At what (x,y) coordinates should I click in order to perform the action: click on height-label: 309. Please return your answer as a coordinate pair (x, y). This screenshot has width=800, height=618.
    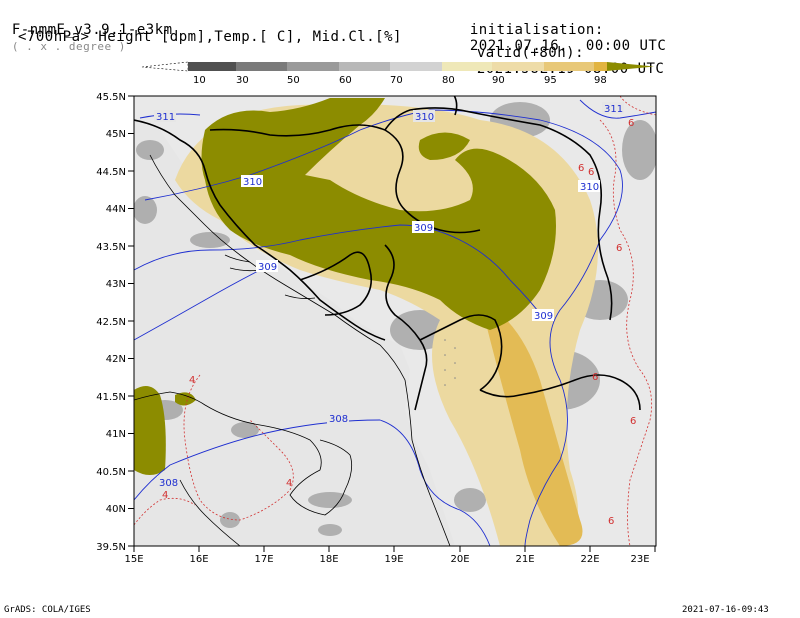
    Looking at the image, I should click on (267, 267).